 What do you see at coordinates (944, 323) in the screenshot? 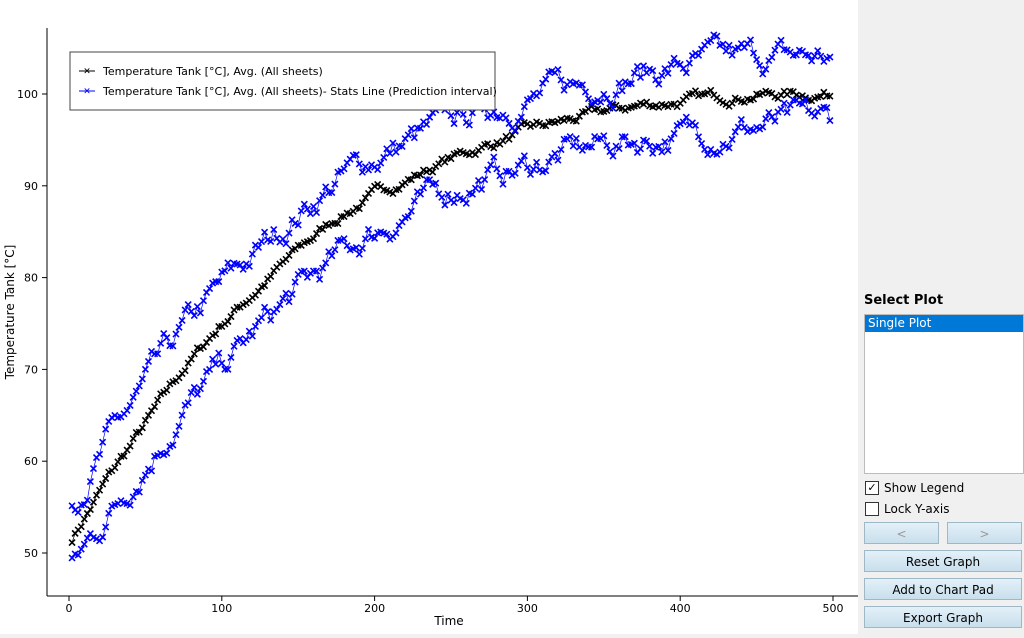
I see `plot-list-item-single: Single Plot` at bounding box center [944, 323].